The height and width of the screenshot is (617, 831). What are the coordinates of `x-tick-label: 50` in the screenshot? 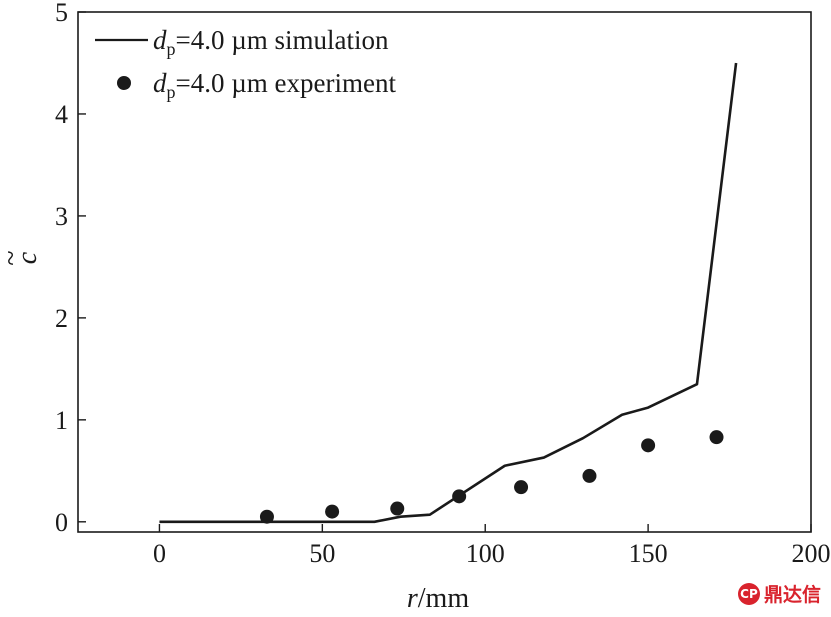 It's located at (322, 553).